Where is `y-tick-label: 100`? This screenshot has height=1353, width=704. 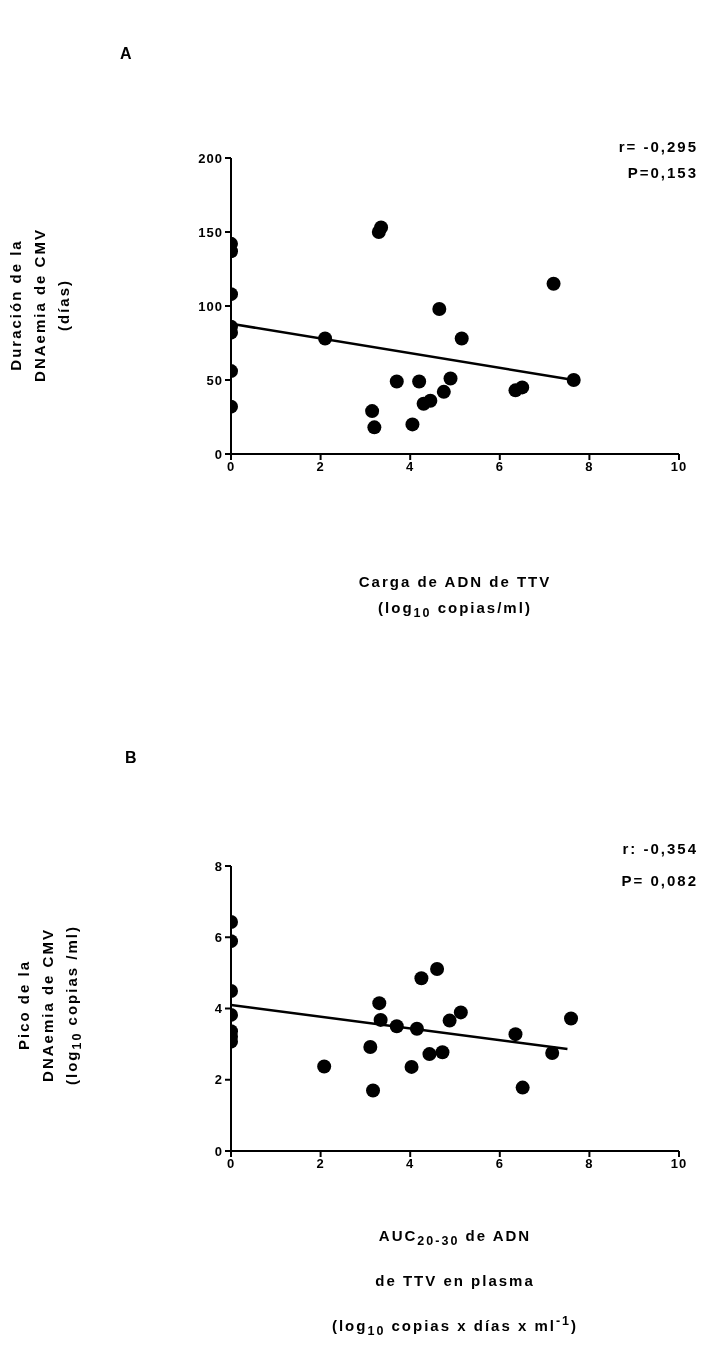
y-tick-label: 100 is located at coordinates (210, 306).